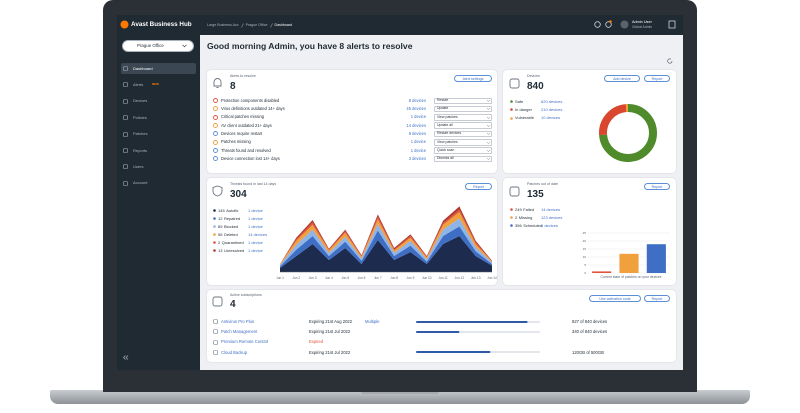  What do you see at coordinates (271, 25) in the screenshot?
I see `separator` at bounding box center [271, 25].